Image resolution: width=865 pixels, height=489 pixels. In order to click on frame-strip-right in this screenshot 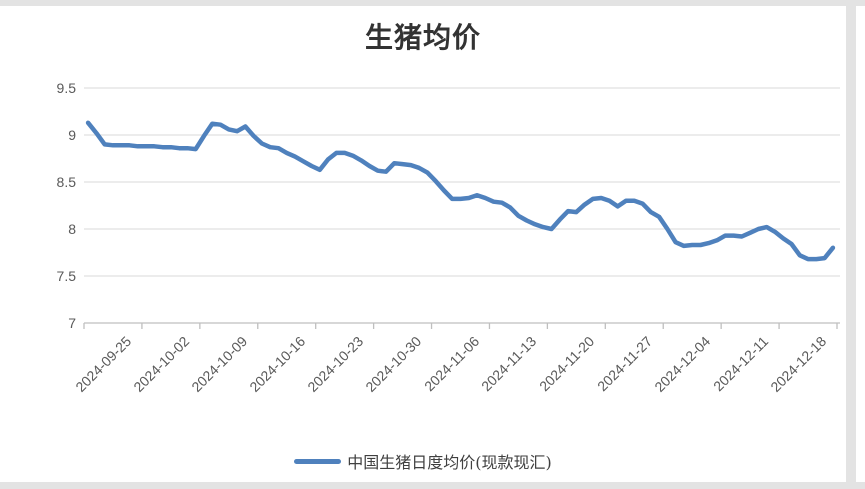, I will do `click(851, 244)`.